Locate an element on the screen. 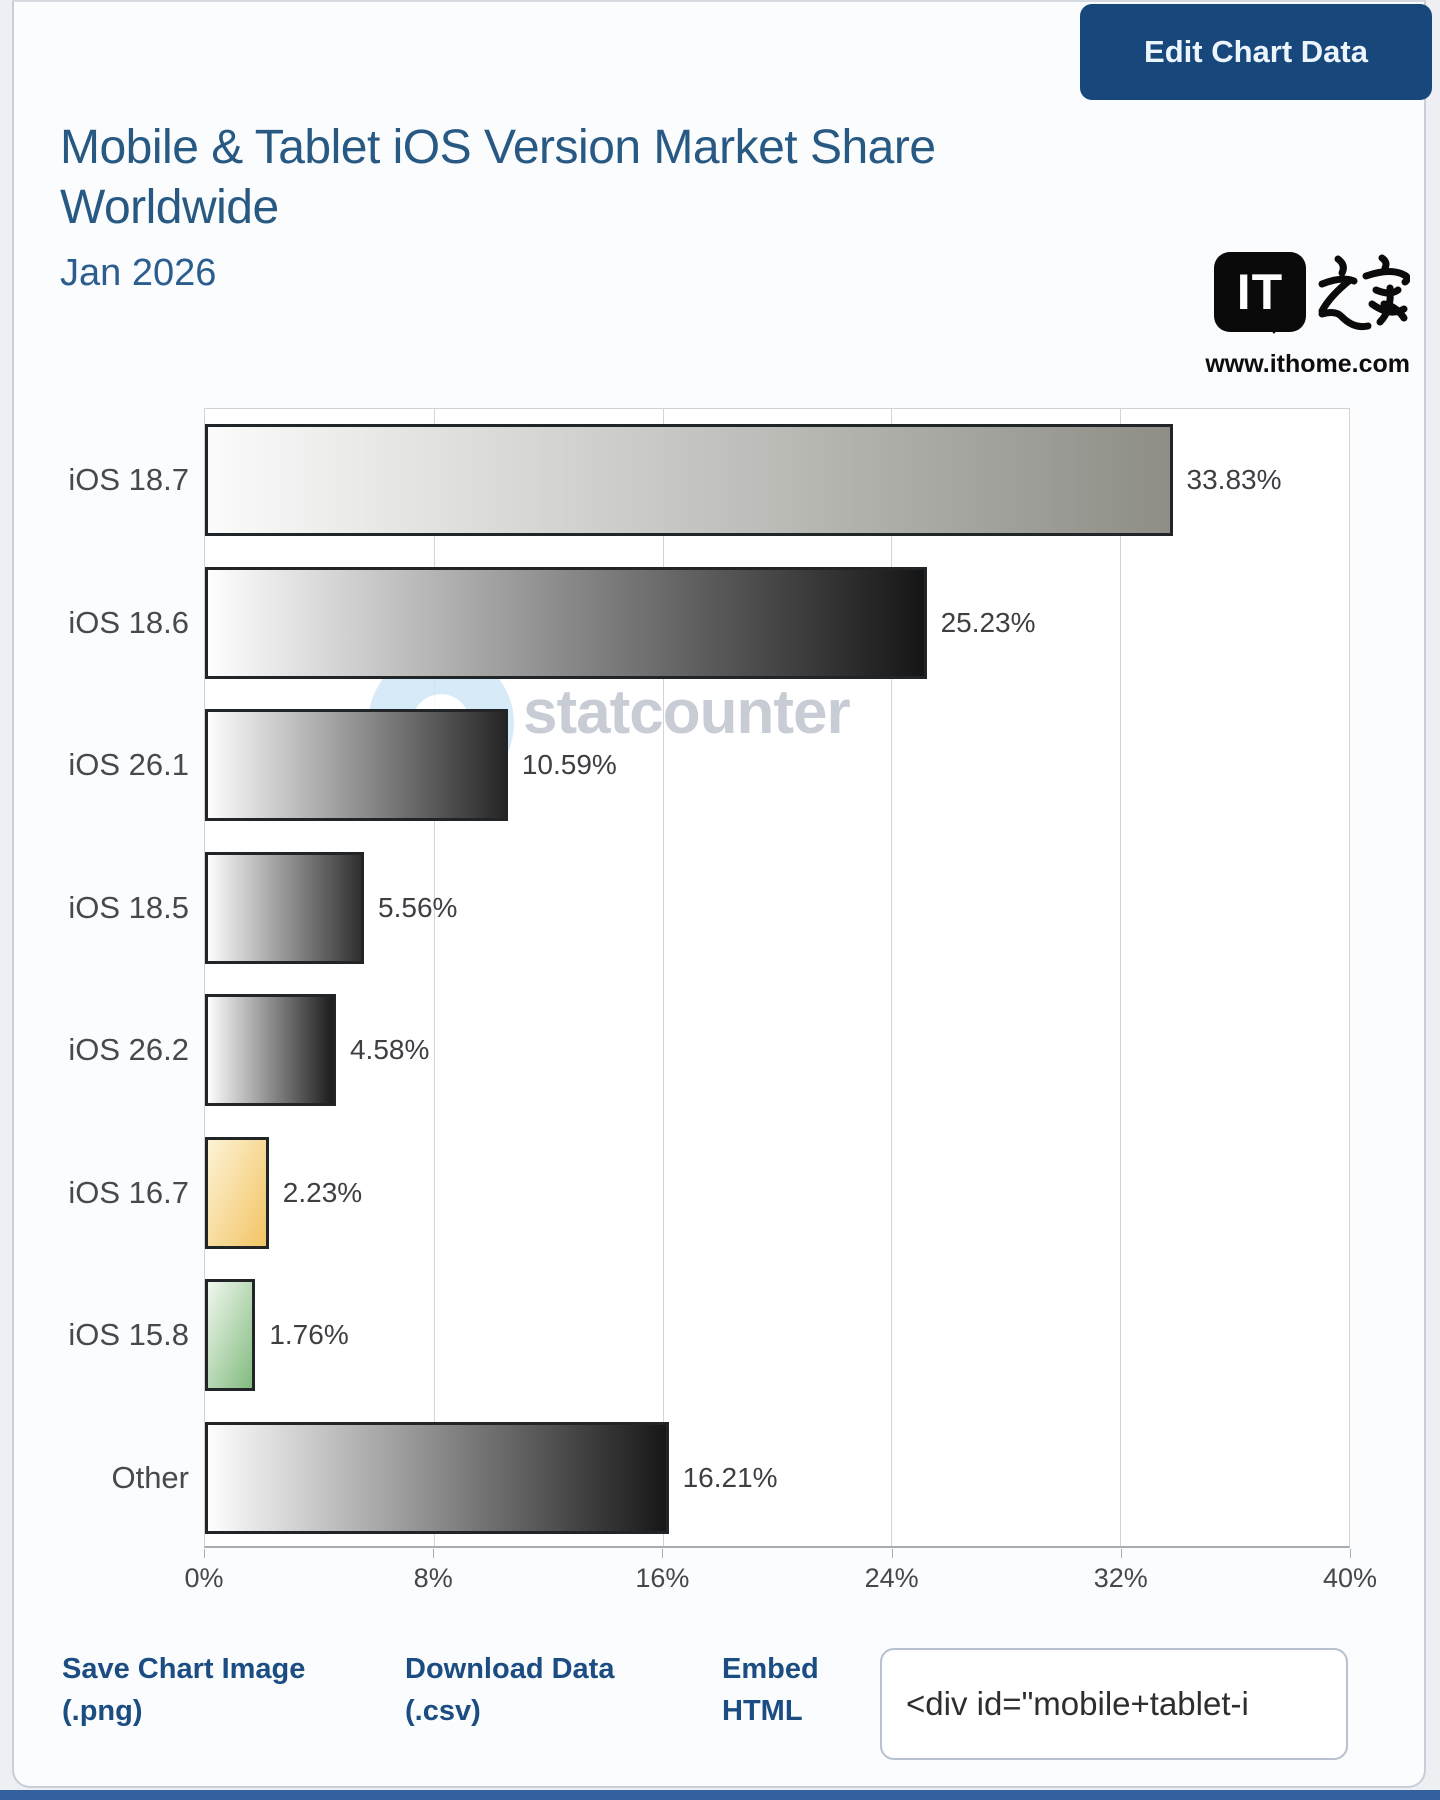 This screenshot has height=1800, width=1440. value-label: 16.21% is located at coordinates (730, 1477).